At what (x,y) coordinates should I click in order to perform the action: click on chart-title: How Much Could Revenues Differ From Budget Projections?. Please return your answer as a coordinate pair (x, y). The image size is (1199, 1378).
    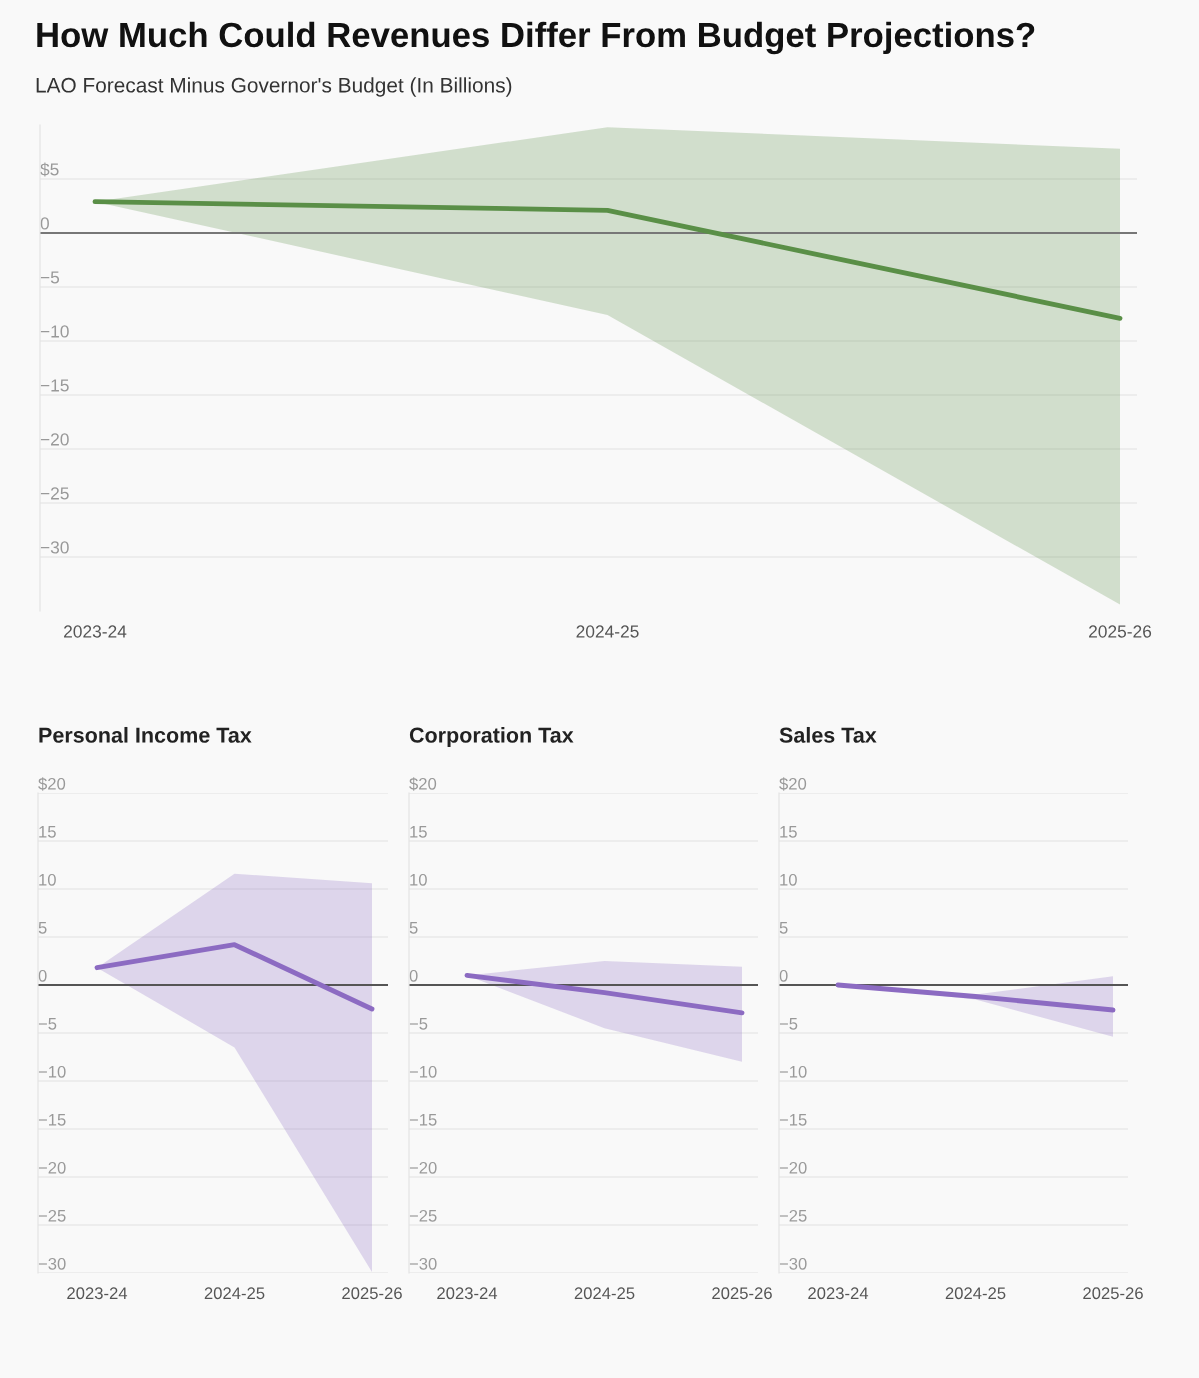
    Looking at the image, I should click on (536, 38).